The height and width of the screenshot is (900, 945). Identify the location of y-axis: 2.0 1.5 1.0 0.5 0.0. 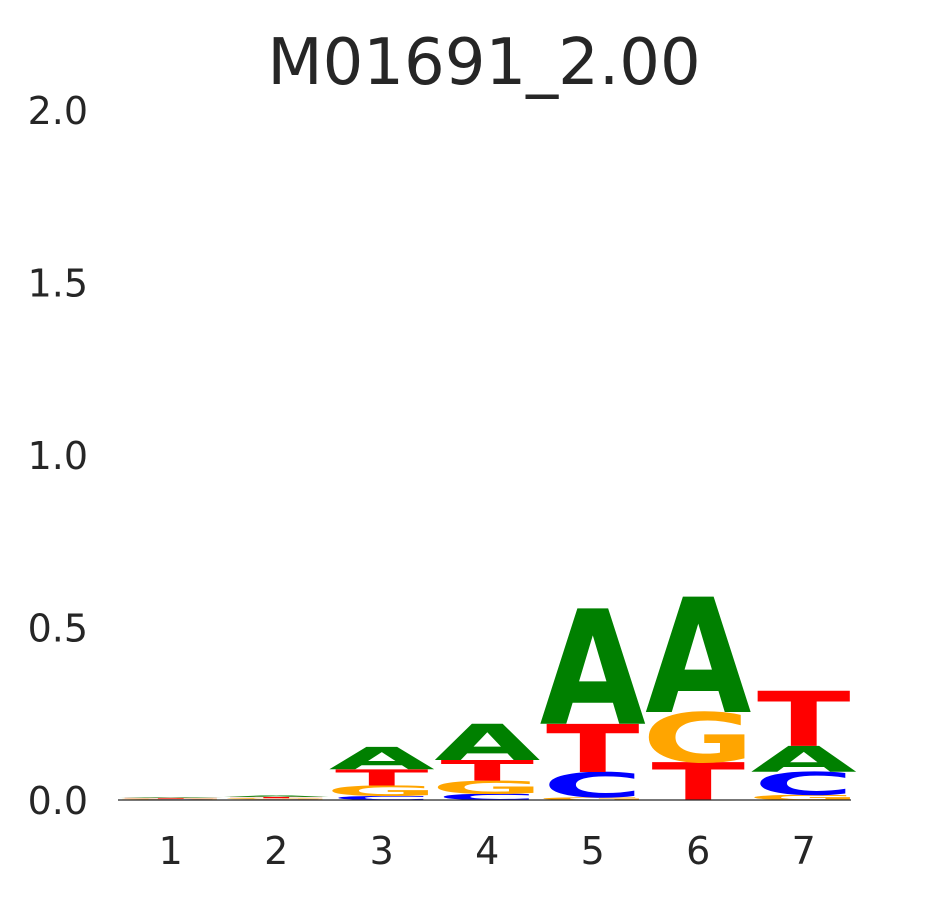
(58, 456).